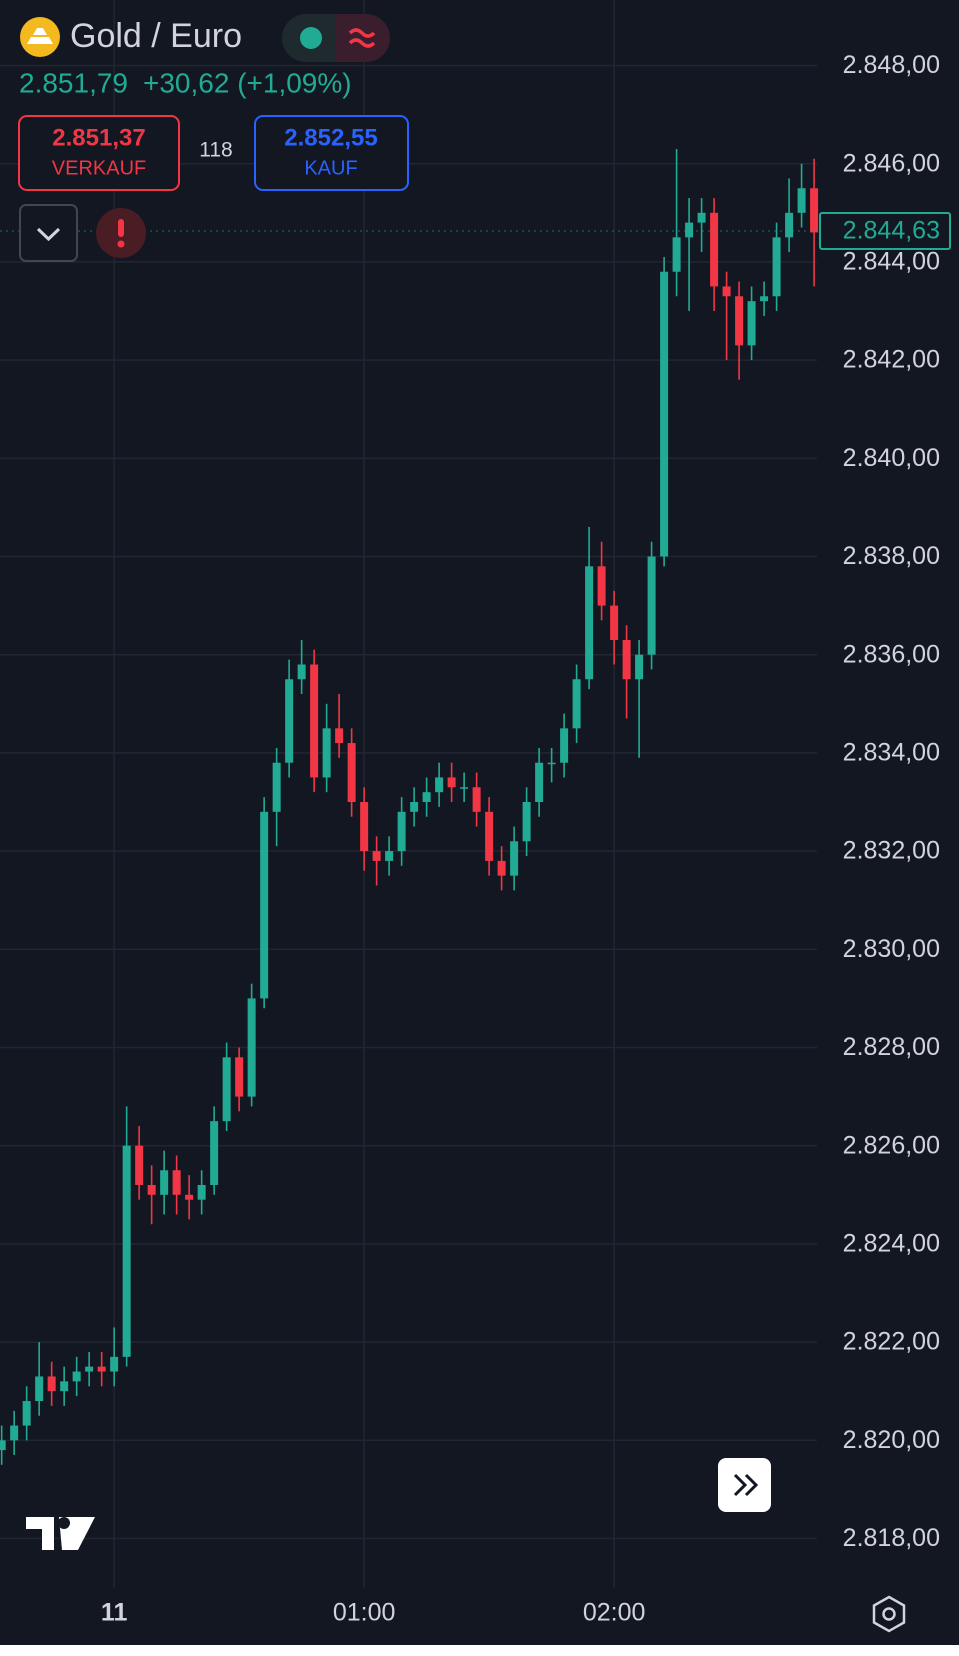 This screenshot has width=959, height=1656. What do you see at coordinates (891, 1047) in the screenshot?
I see `y-tick-label: 2.828,00` at bounding box center [891, 1047].